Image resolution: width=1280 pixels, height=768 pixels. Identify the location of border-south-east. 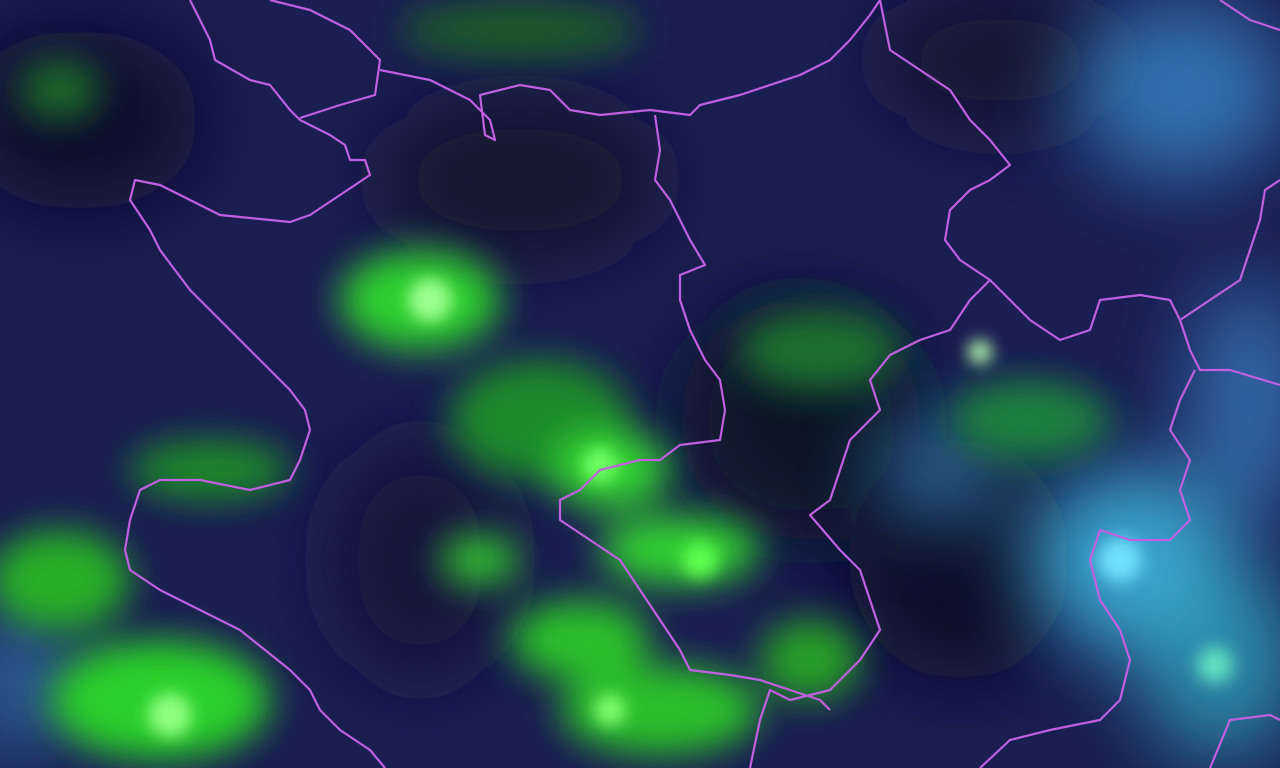
(1087, 568).